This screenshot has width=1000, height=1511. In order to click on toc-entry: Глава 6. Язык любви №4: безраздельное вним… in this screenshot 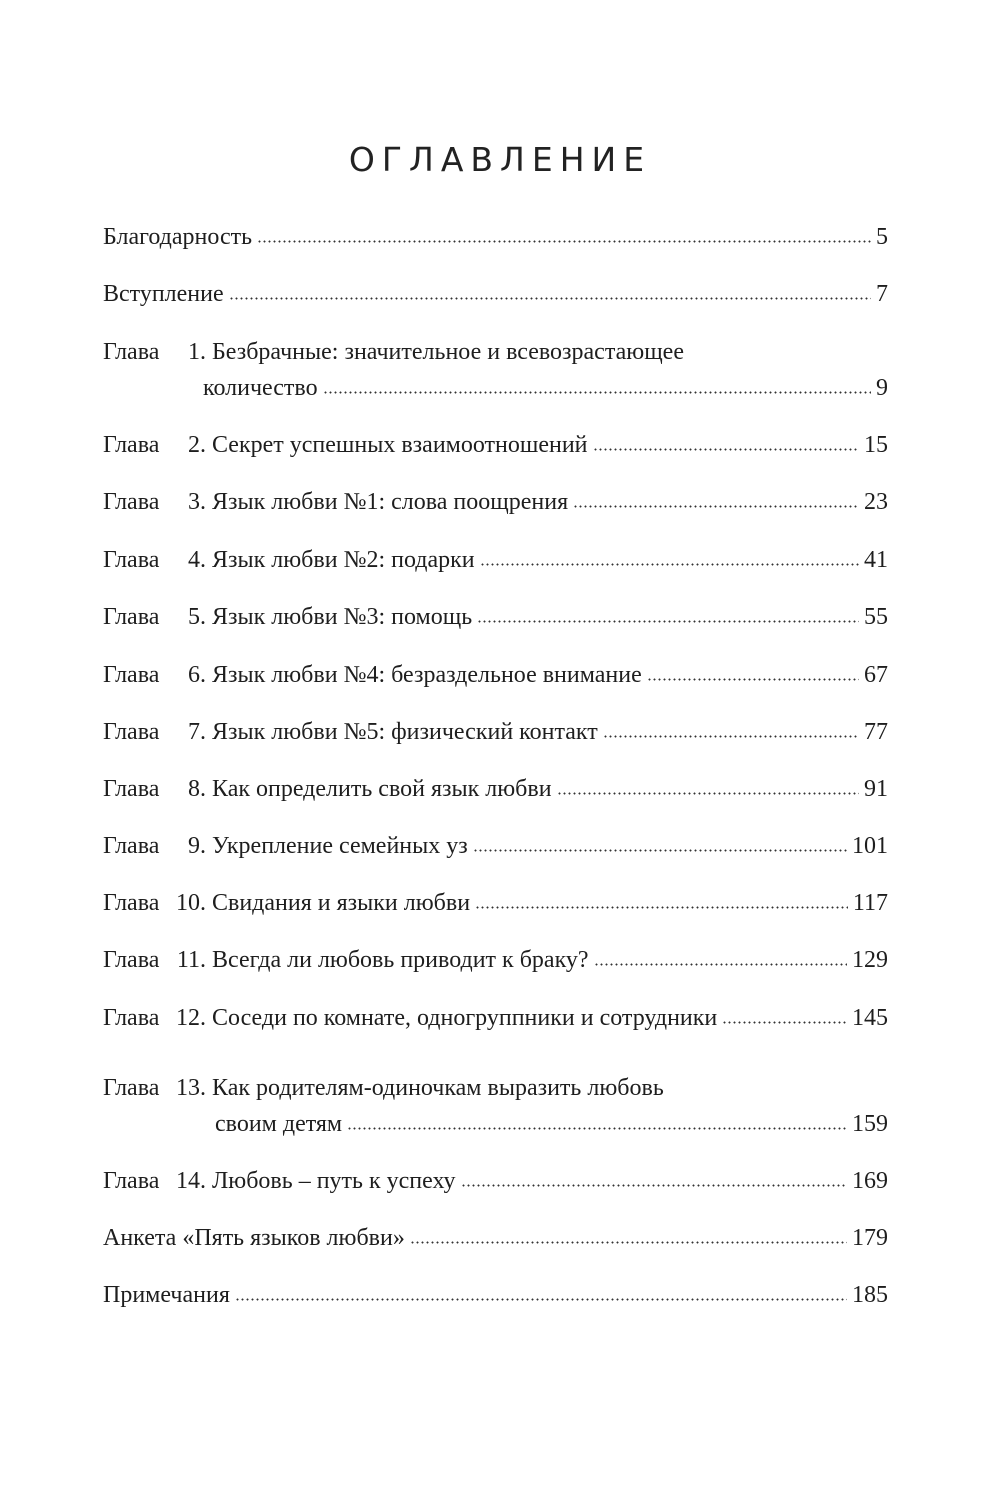, I will do `click(495, 675)`.